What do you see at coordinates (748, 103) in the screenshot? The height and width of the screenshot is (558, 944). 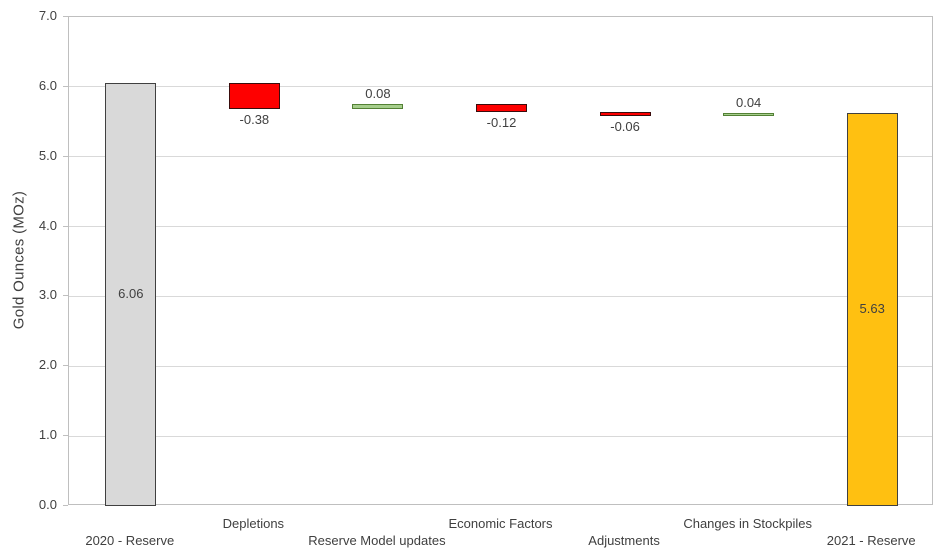 I see `value-label-changes-in-stockpiles: 0.04` at bounding box center [748, 103].